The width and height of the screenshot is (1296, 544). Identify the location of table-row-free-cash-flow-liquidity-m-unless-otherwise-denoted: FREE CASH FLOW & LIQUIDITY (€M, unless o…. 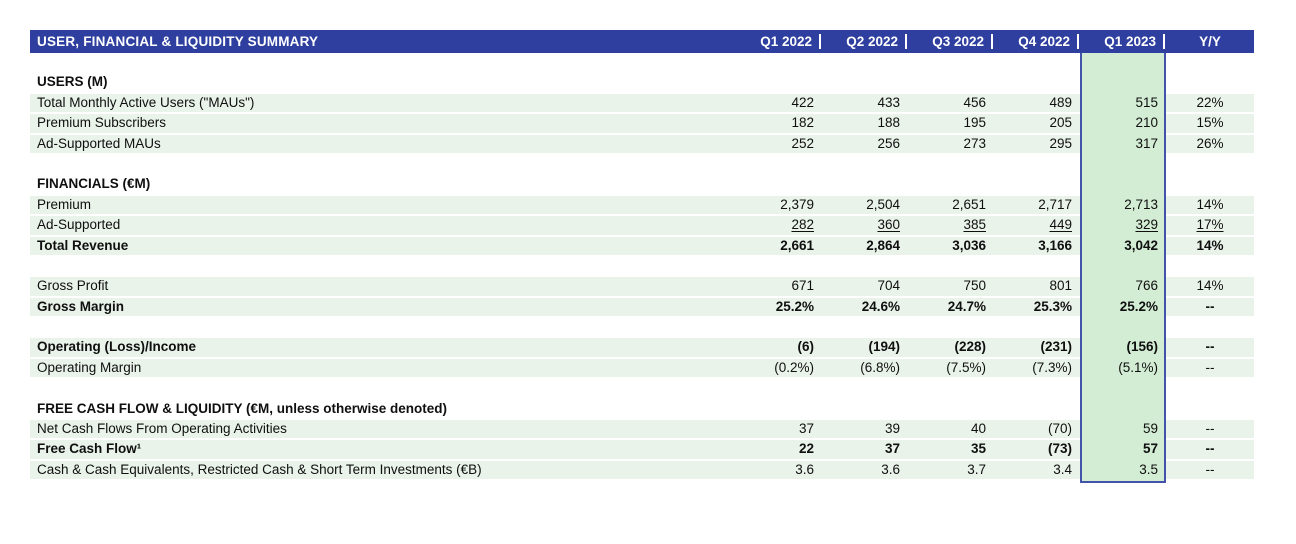
(642, 409).